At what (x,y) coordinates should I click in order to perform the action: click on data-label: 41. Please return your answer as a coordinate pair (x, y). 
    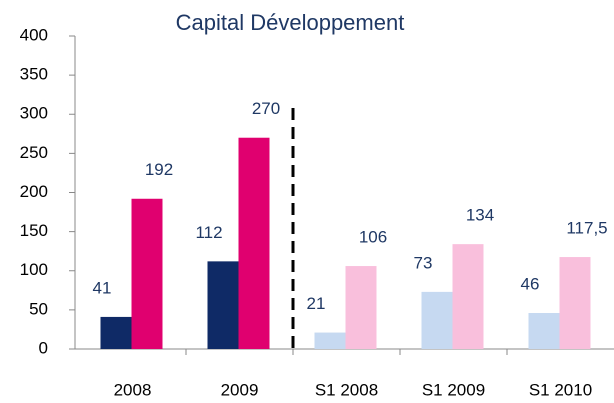
    Looking at the image, I should click on (102, 287).